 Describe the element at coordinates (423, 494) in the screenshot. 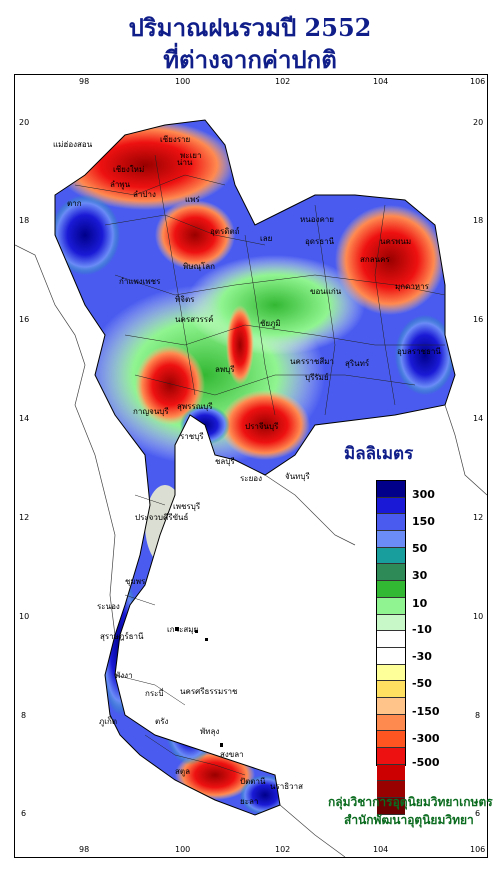

I see `legend-label: 300` at that location.